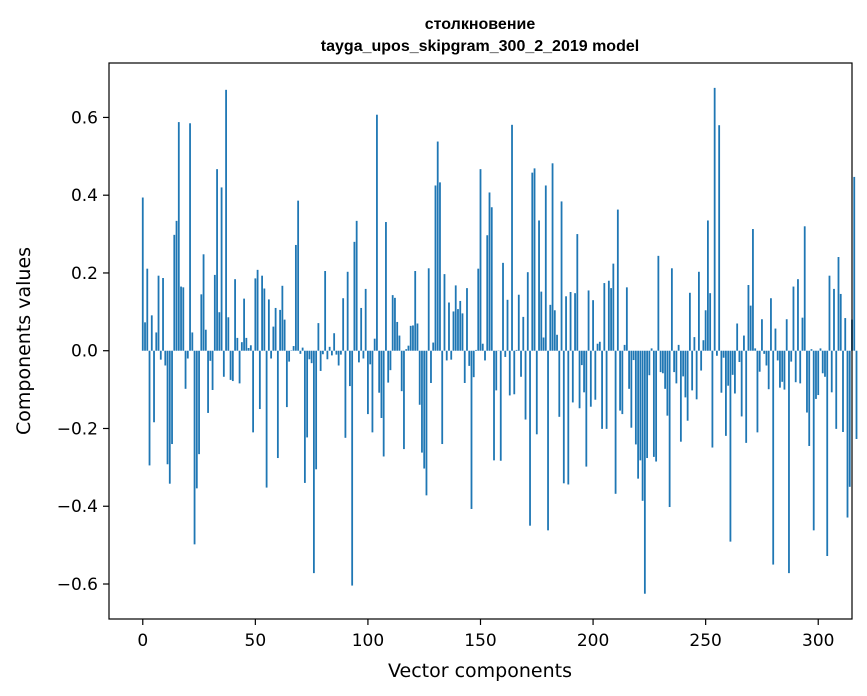 Image resolution: width=867 pixels, height=696 pixels. I want to click on x-tick-label: 50, so click(256, 641).